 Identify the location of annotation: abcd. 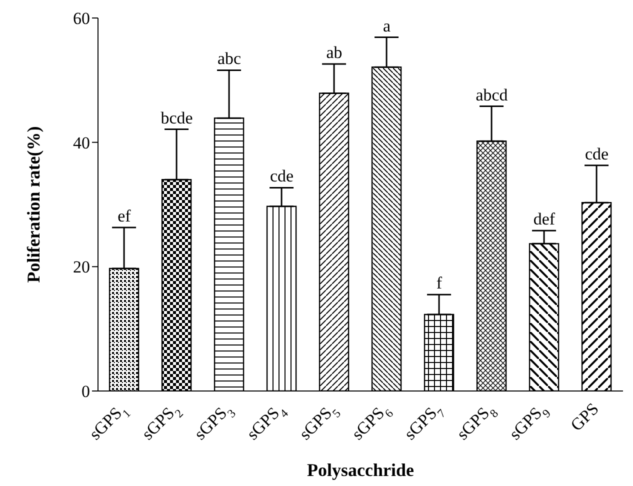
(492, 94).